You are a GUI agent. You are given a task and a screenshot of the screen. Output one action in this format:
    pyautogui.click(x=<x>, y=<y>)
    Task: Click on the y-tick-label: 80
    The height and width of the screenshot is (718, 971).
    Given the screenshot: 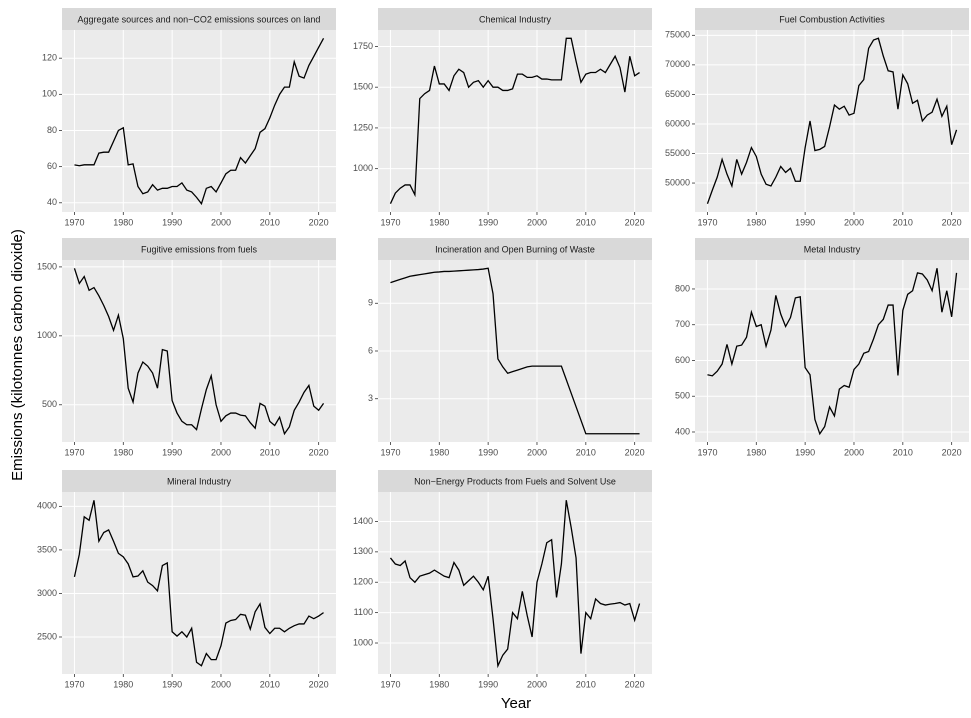 What is the action you would take?
    pyautogui.click(x=52, y=130)
    